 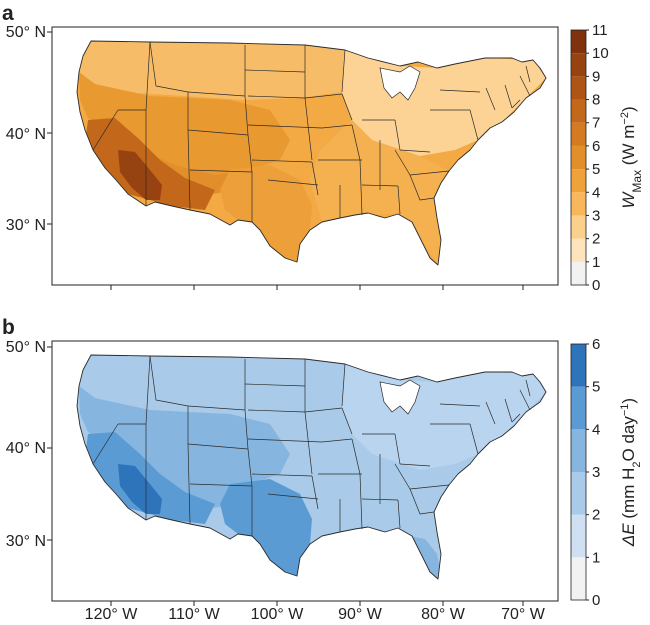 I want to click on lon-label-100w: 100° W, so click(x=278, y=614).